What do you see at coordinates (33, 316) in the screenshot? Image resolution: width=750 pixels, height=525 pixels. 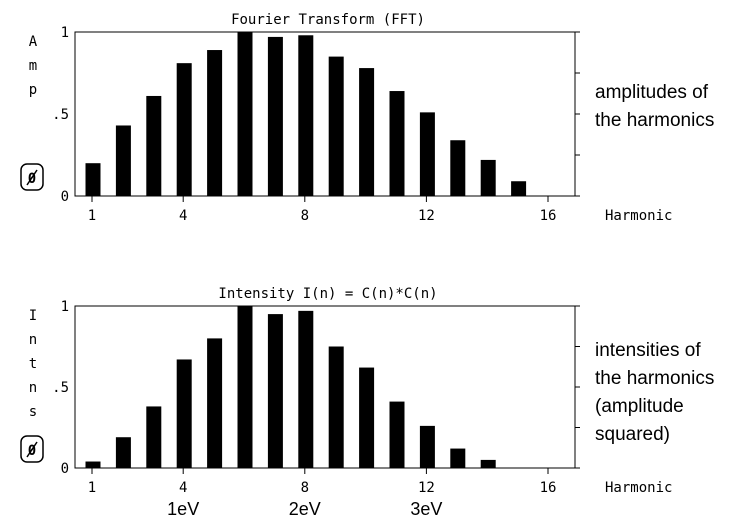 I see `ylabel-letter: I` at bounding box center [33, 316].